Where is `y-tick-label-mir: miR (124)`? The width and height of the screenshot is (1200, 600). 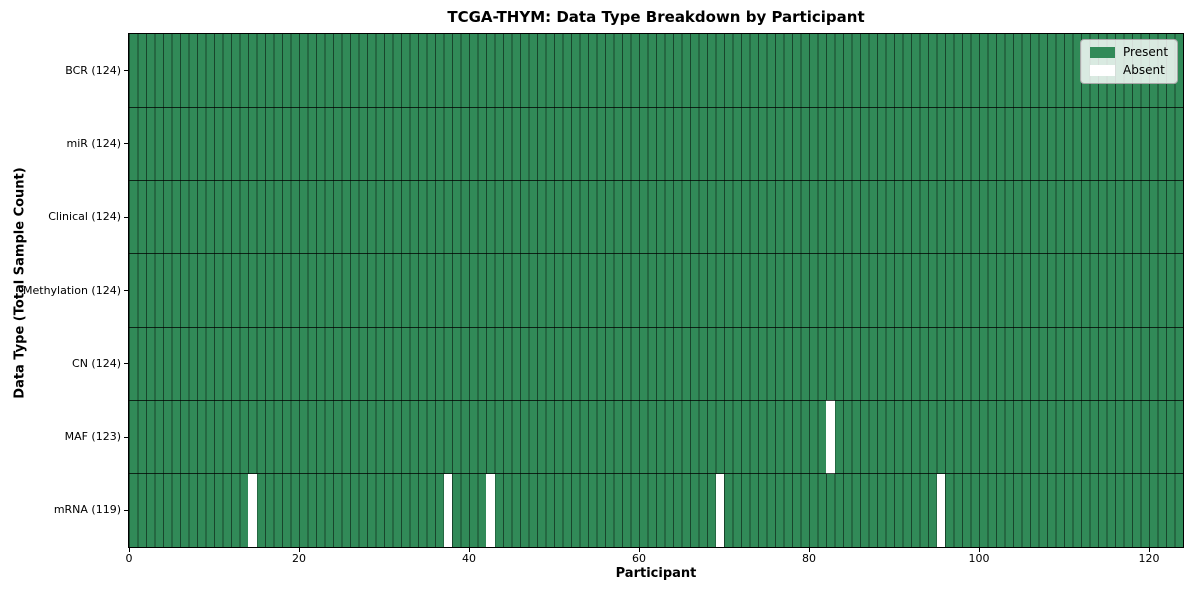
y-tick-label-mir: miR (124) is located at coordinates (94, 143).